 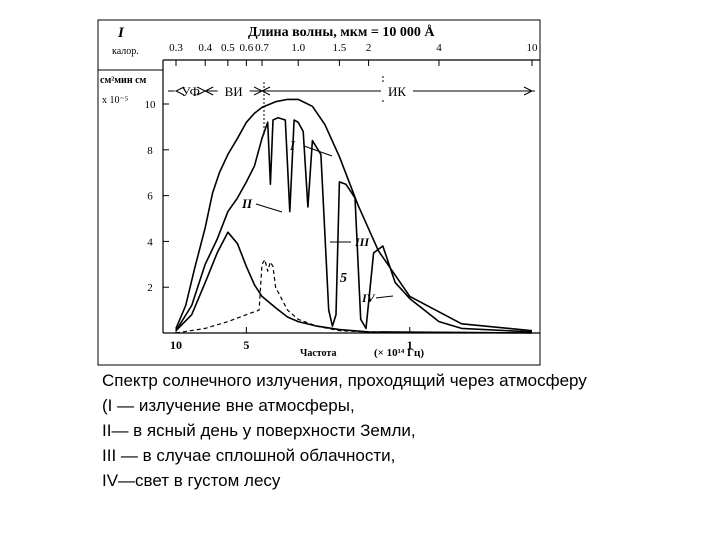 I want to click on caption-line-2: (I — излучение вне атмосферы,, so click(x=228, y=405).